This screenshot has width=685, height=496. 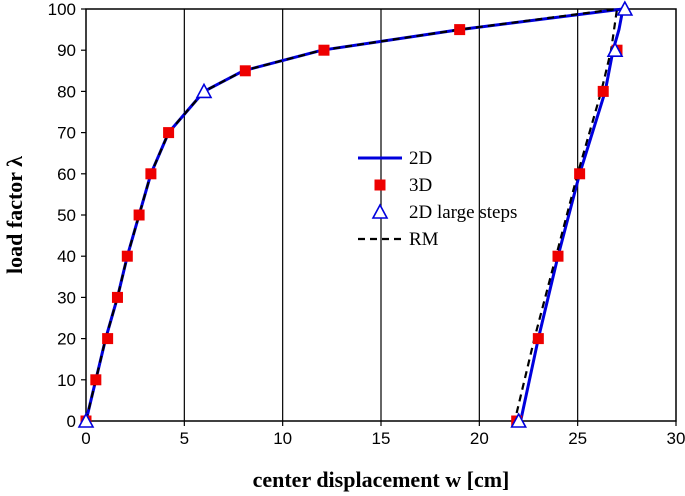 I want to click on x-tick-label: 20, so click(x=479, y=438).